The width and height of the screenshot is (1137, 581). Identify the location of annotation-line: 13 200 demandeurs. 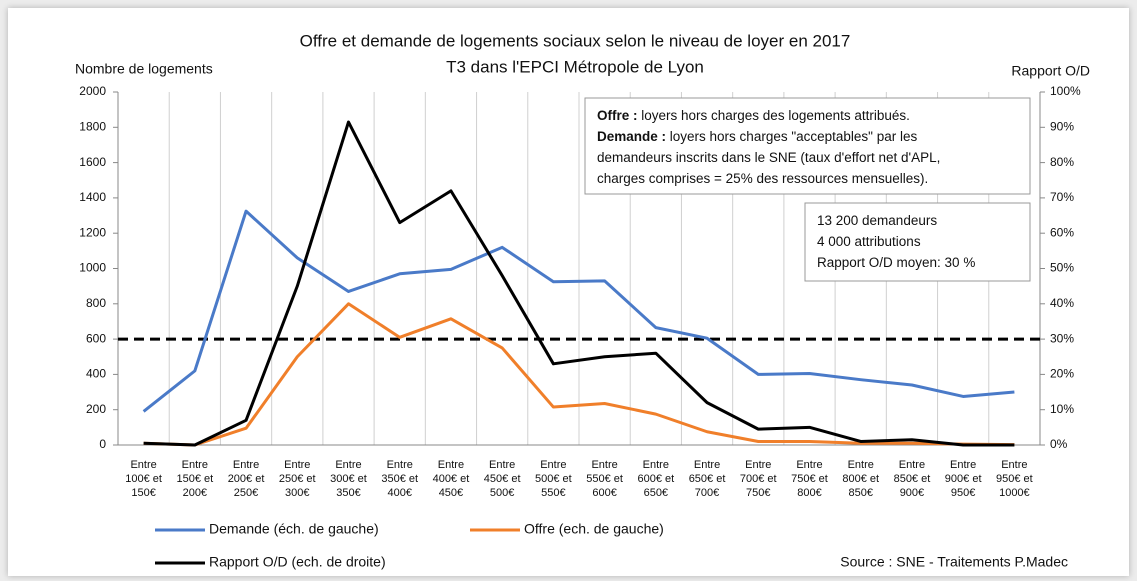
(877, 220).